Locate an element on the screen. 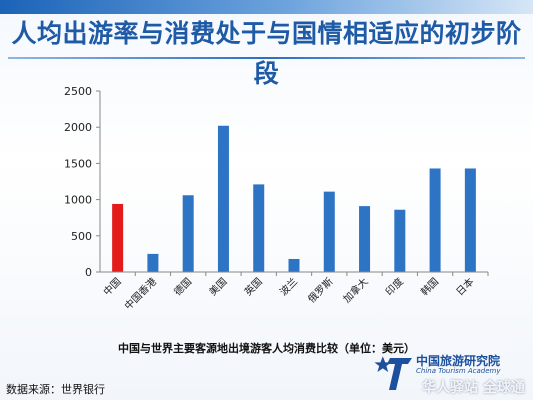 This screenshot has height=400, width=533. x-category-label: 加拿大 is located at coordinates (355, 290).